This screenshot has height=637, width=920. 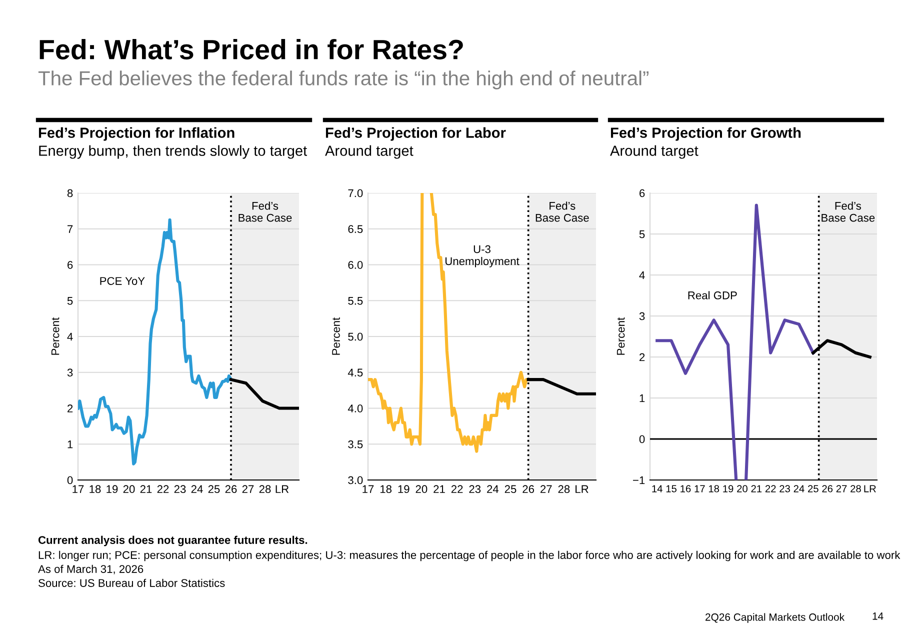 What do you see at coordinates (136, 134) in the screenshot?
I see `chart-title: Fed’s Projection for Inflation` at bounding box center [136, 134].